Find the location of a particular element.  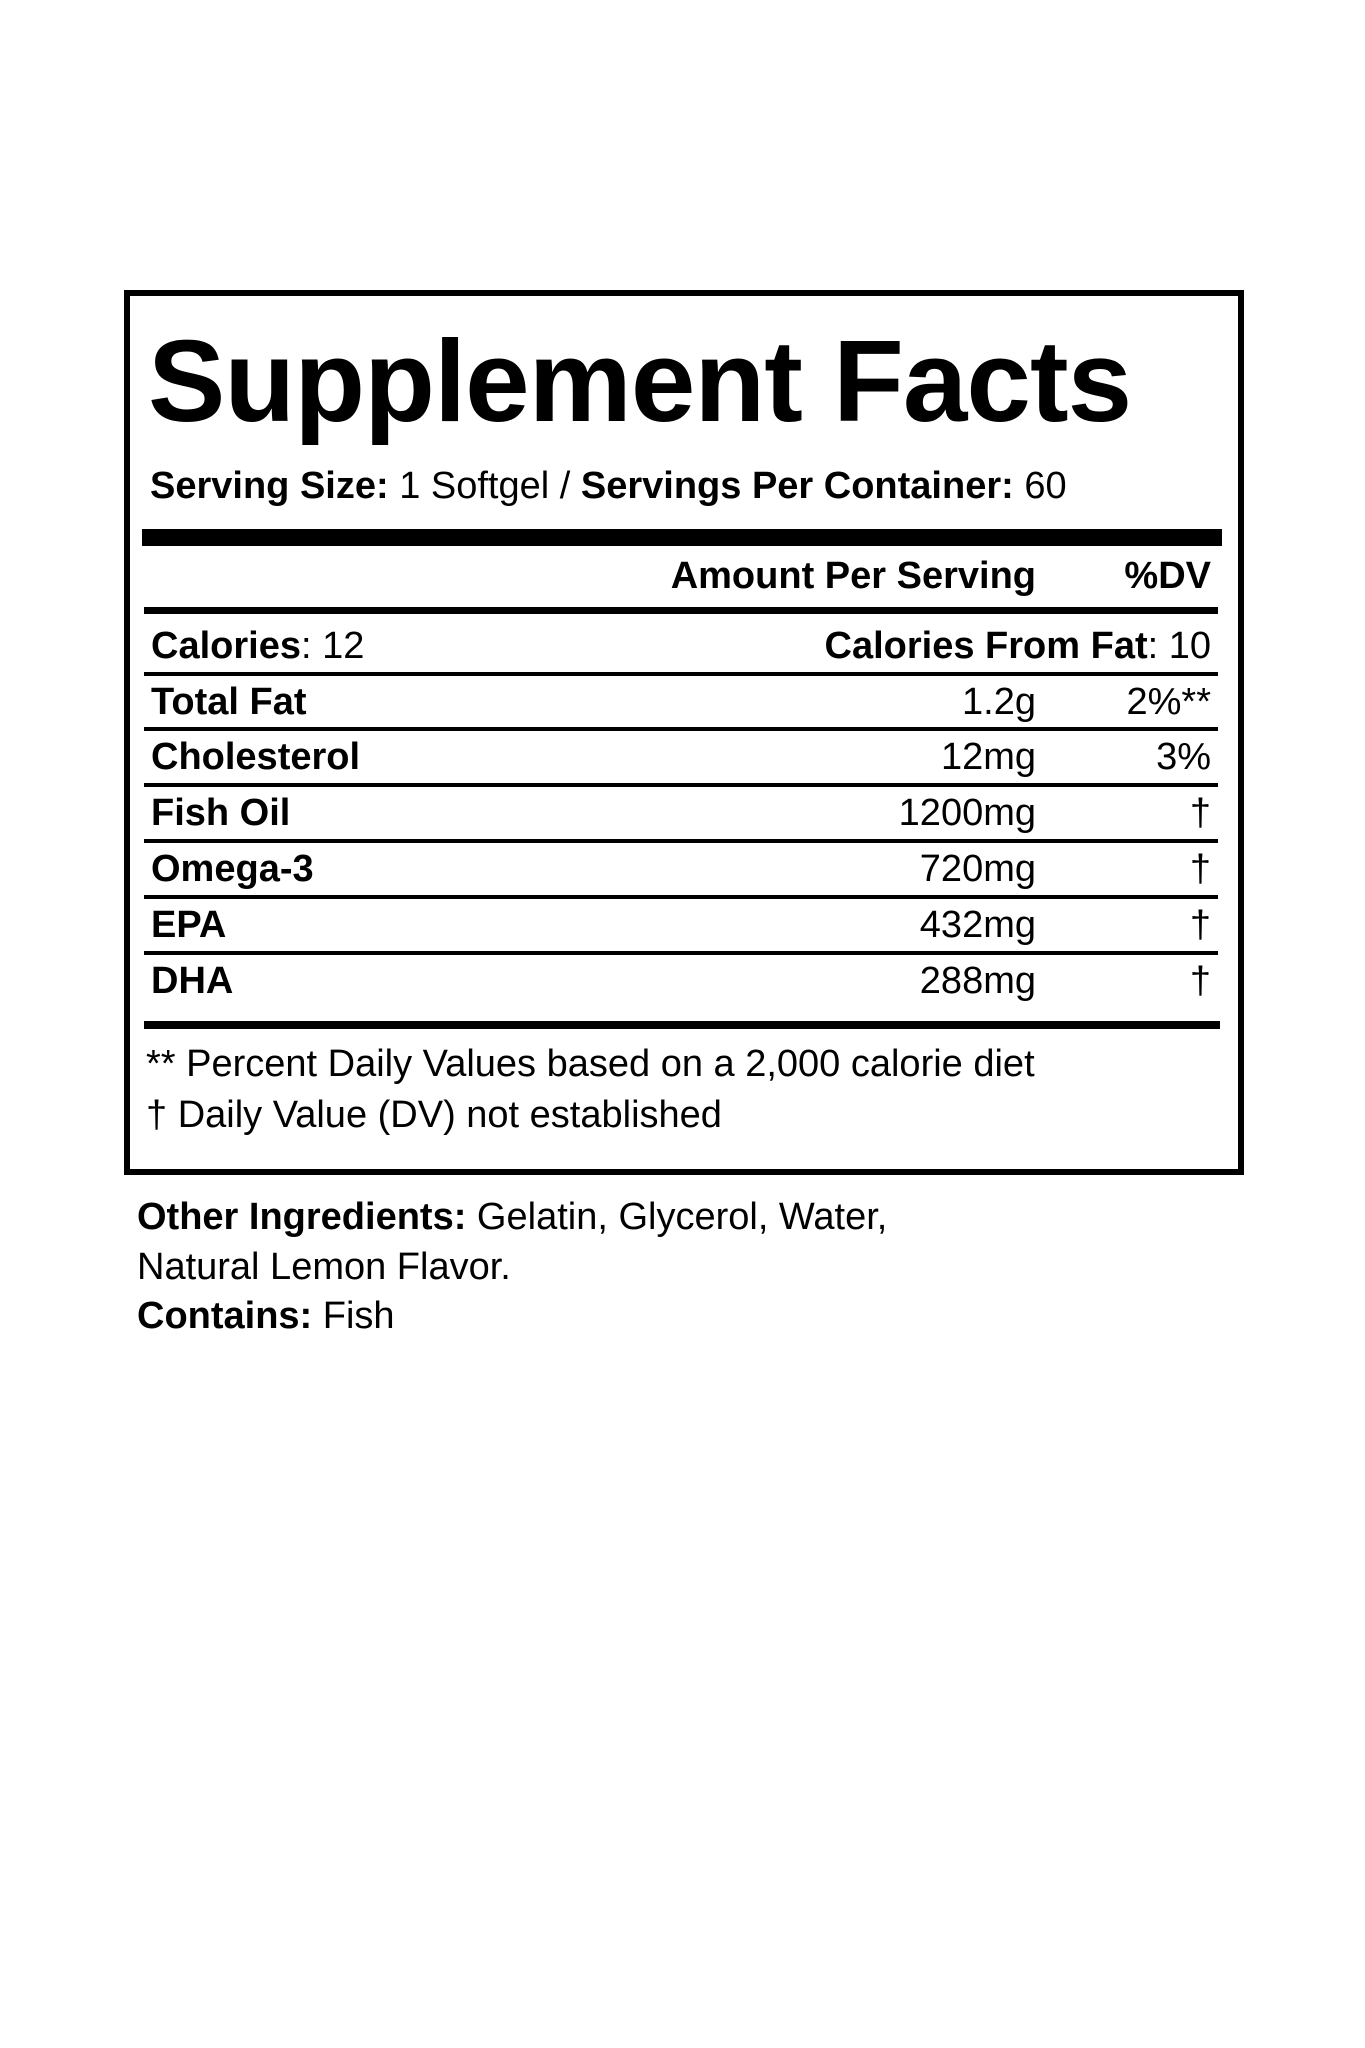

serving-size-value: 1 Softgel / is located at coordinates (484, 486).